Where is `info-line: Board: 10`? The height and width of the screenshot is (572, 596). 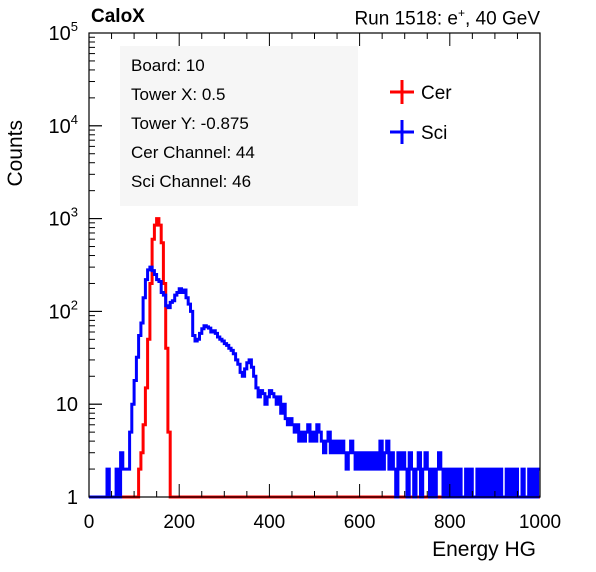
info-line: Board: 10 is located at coordinates (168, 65).